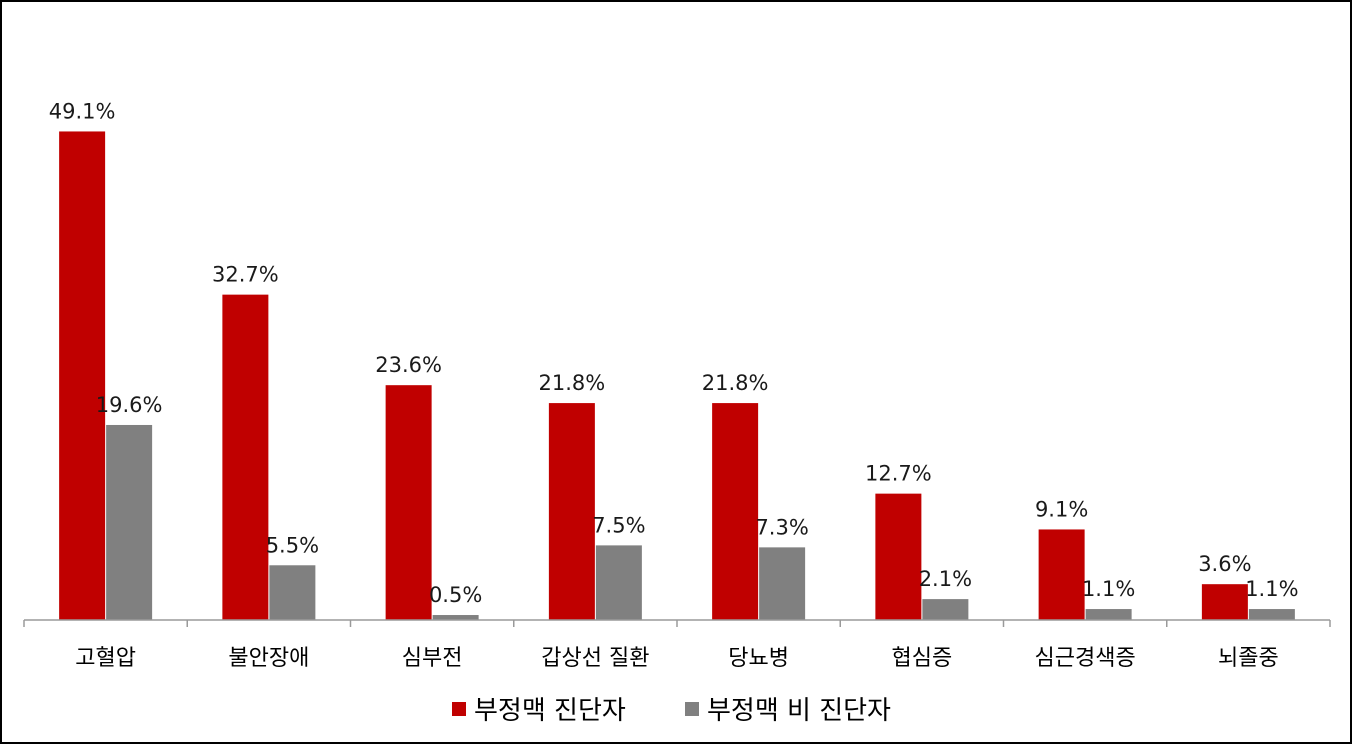 Image resolution: width=1352 pixels, height=746 pixels. What do you see at coordinates (1224, 564) in the screenshot?
I see `data-label: 3.6%` at bounding box center [1224, 564].